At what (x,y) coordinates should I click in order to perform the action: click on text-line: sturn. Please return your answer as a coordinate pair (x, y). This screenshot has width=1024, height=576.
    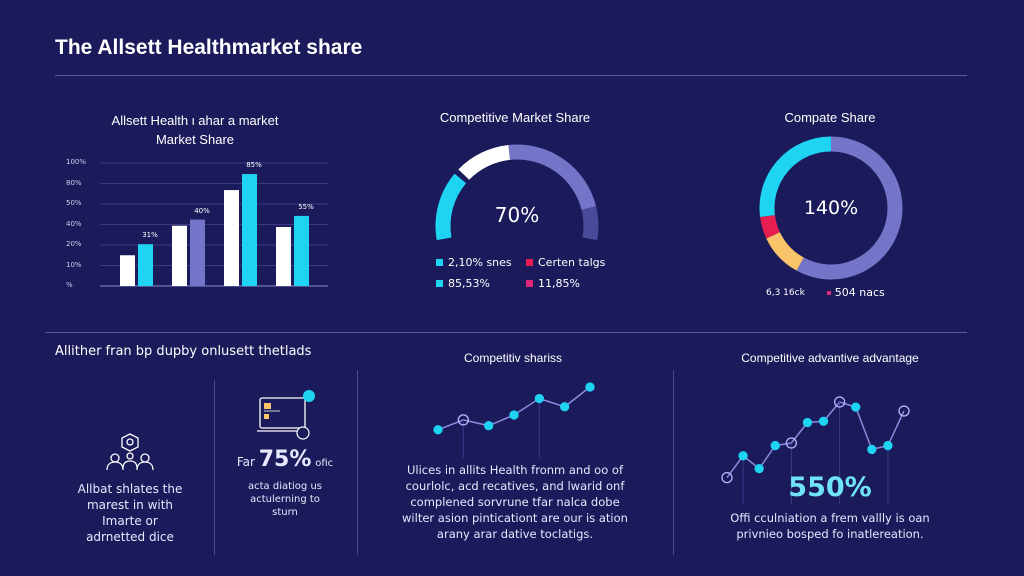
    Looking at the image, I should click on (285, 512).